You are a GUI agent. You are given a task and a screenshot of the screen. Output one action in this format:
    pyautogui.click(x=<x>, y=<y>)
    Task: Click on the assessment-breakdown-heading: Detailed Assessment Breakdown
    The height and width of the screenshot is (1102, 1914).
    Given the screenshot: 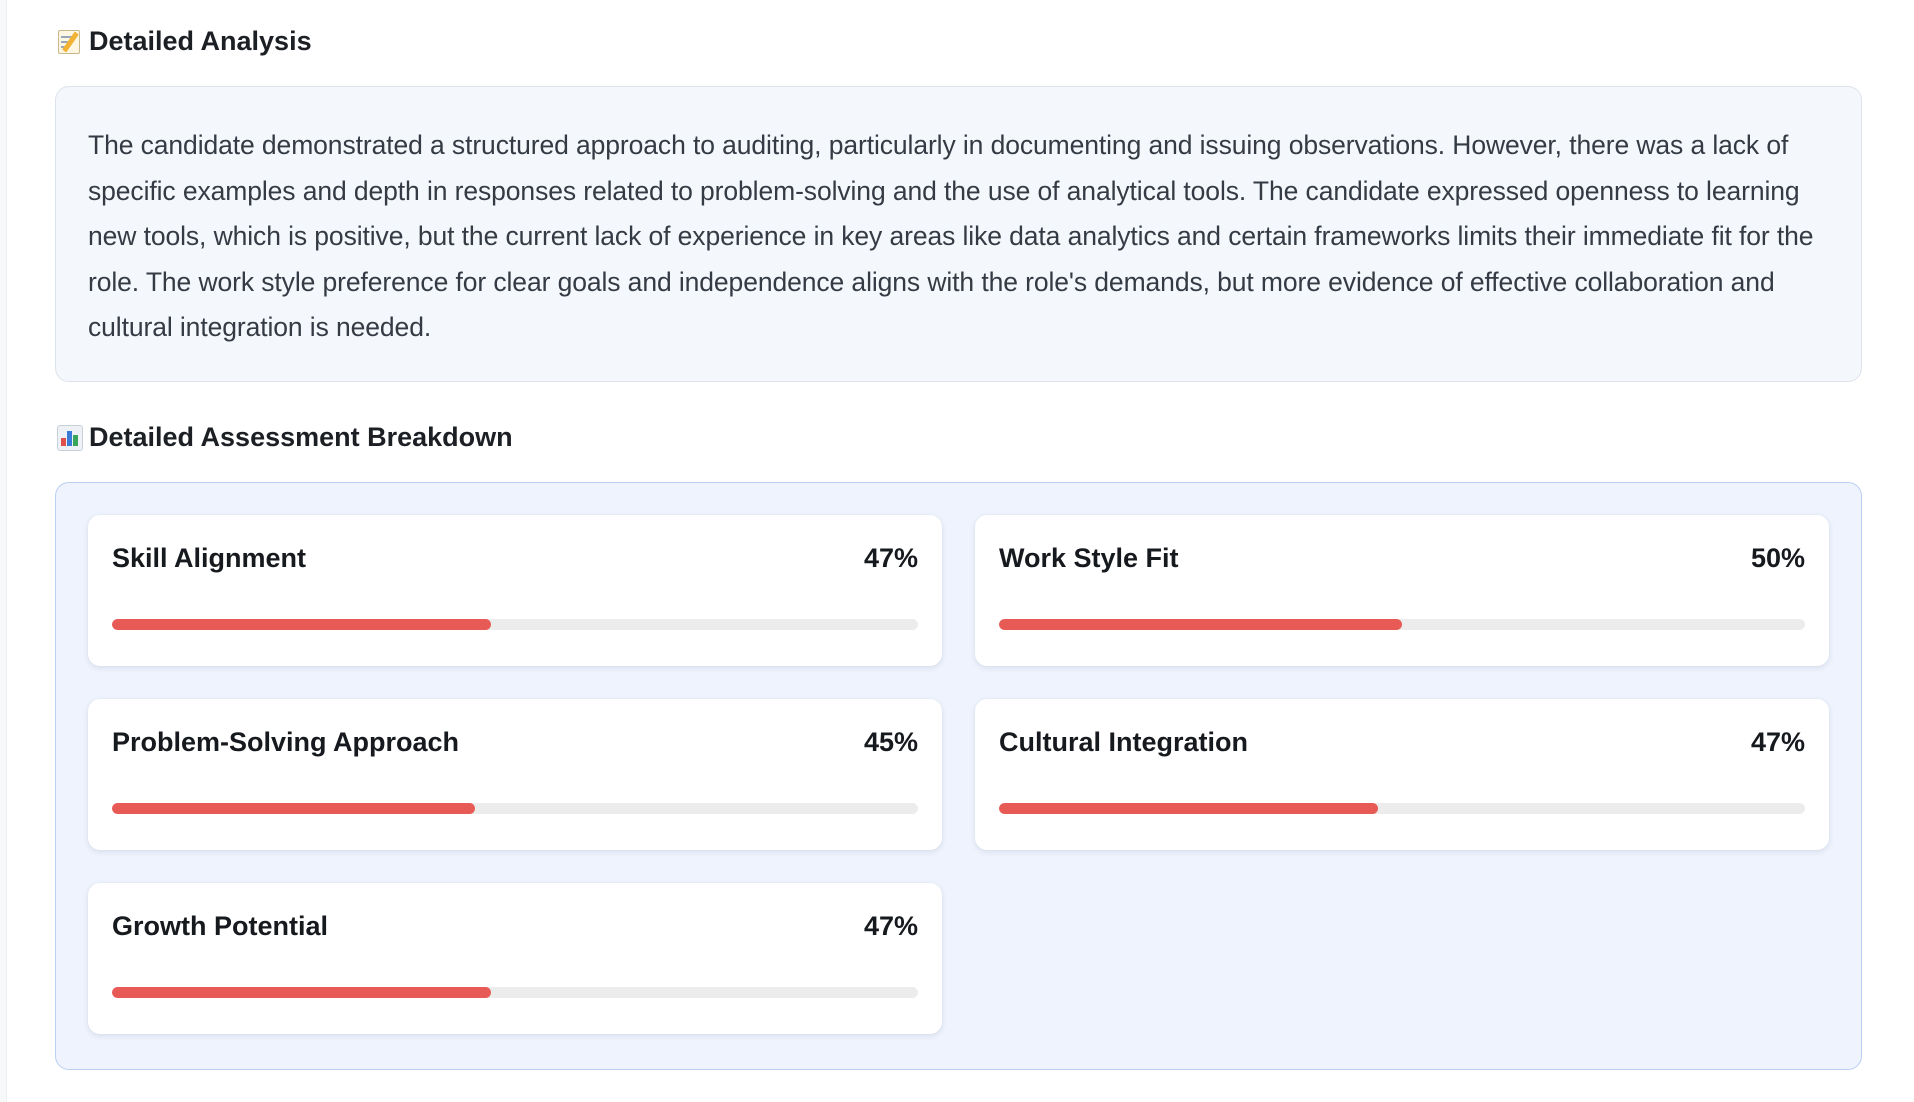 What is the action you would take?
    pyautogui.click(x=284, y=437)
    